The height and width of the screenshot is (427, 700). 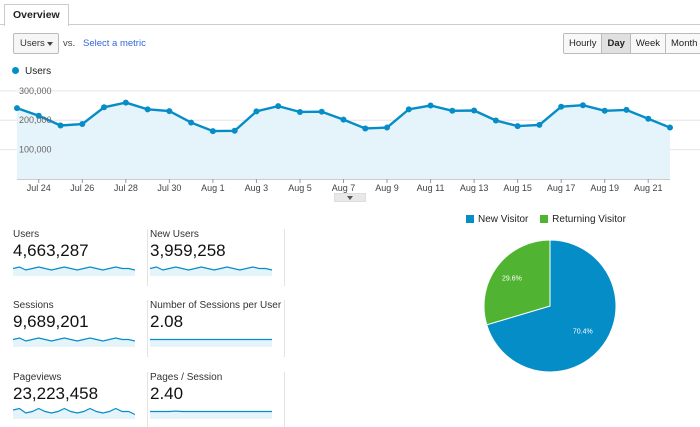 I want to click on pie-slice-label: 29.6%, so click(x=512, y=279).